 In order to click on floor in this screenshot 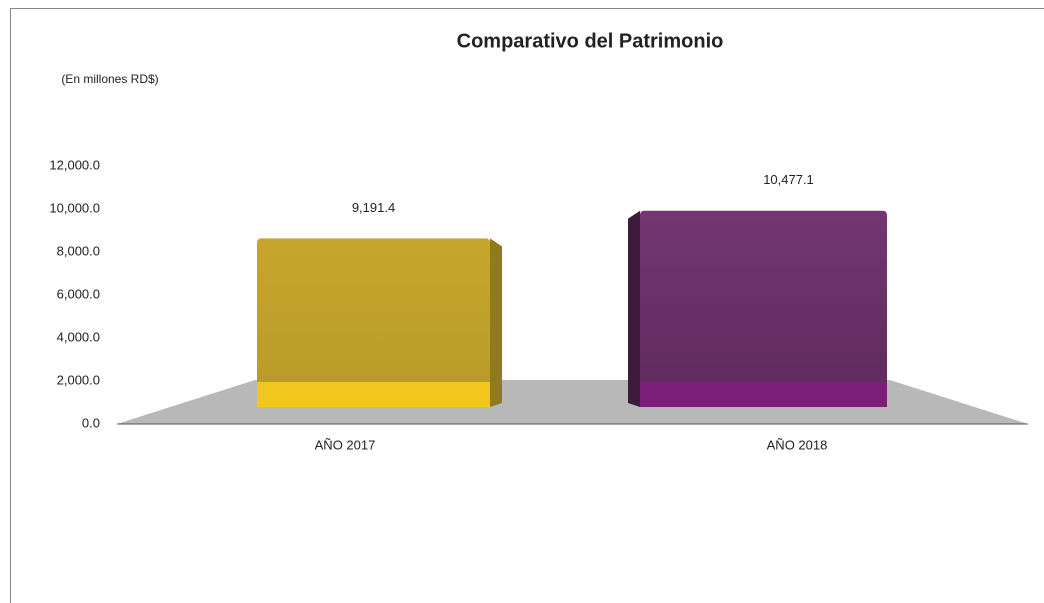, I will do `click(572, 402)`.